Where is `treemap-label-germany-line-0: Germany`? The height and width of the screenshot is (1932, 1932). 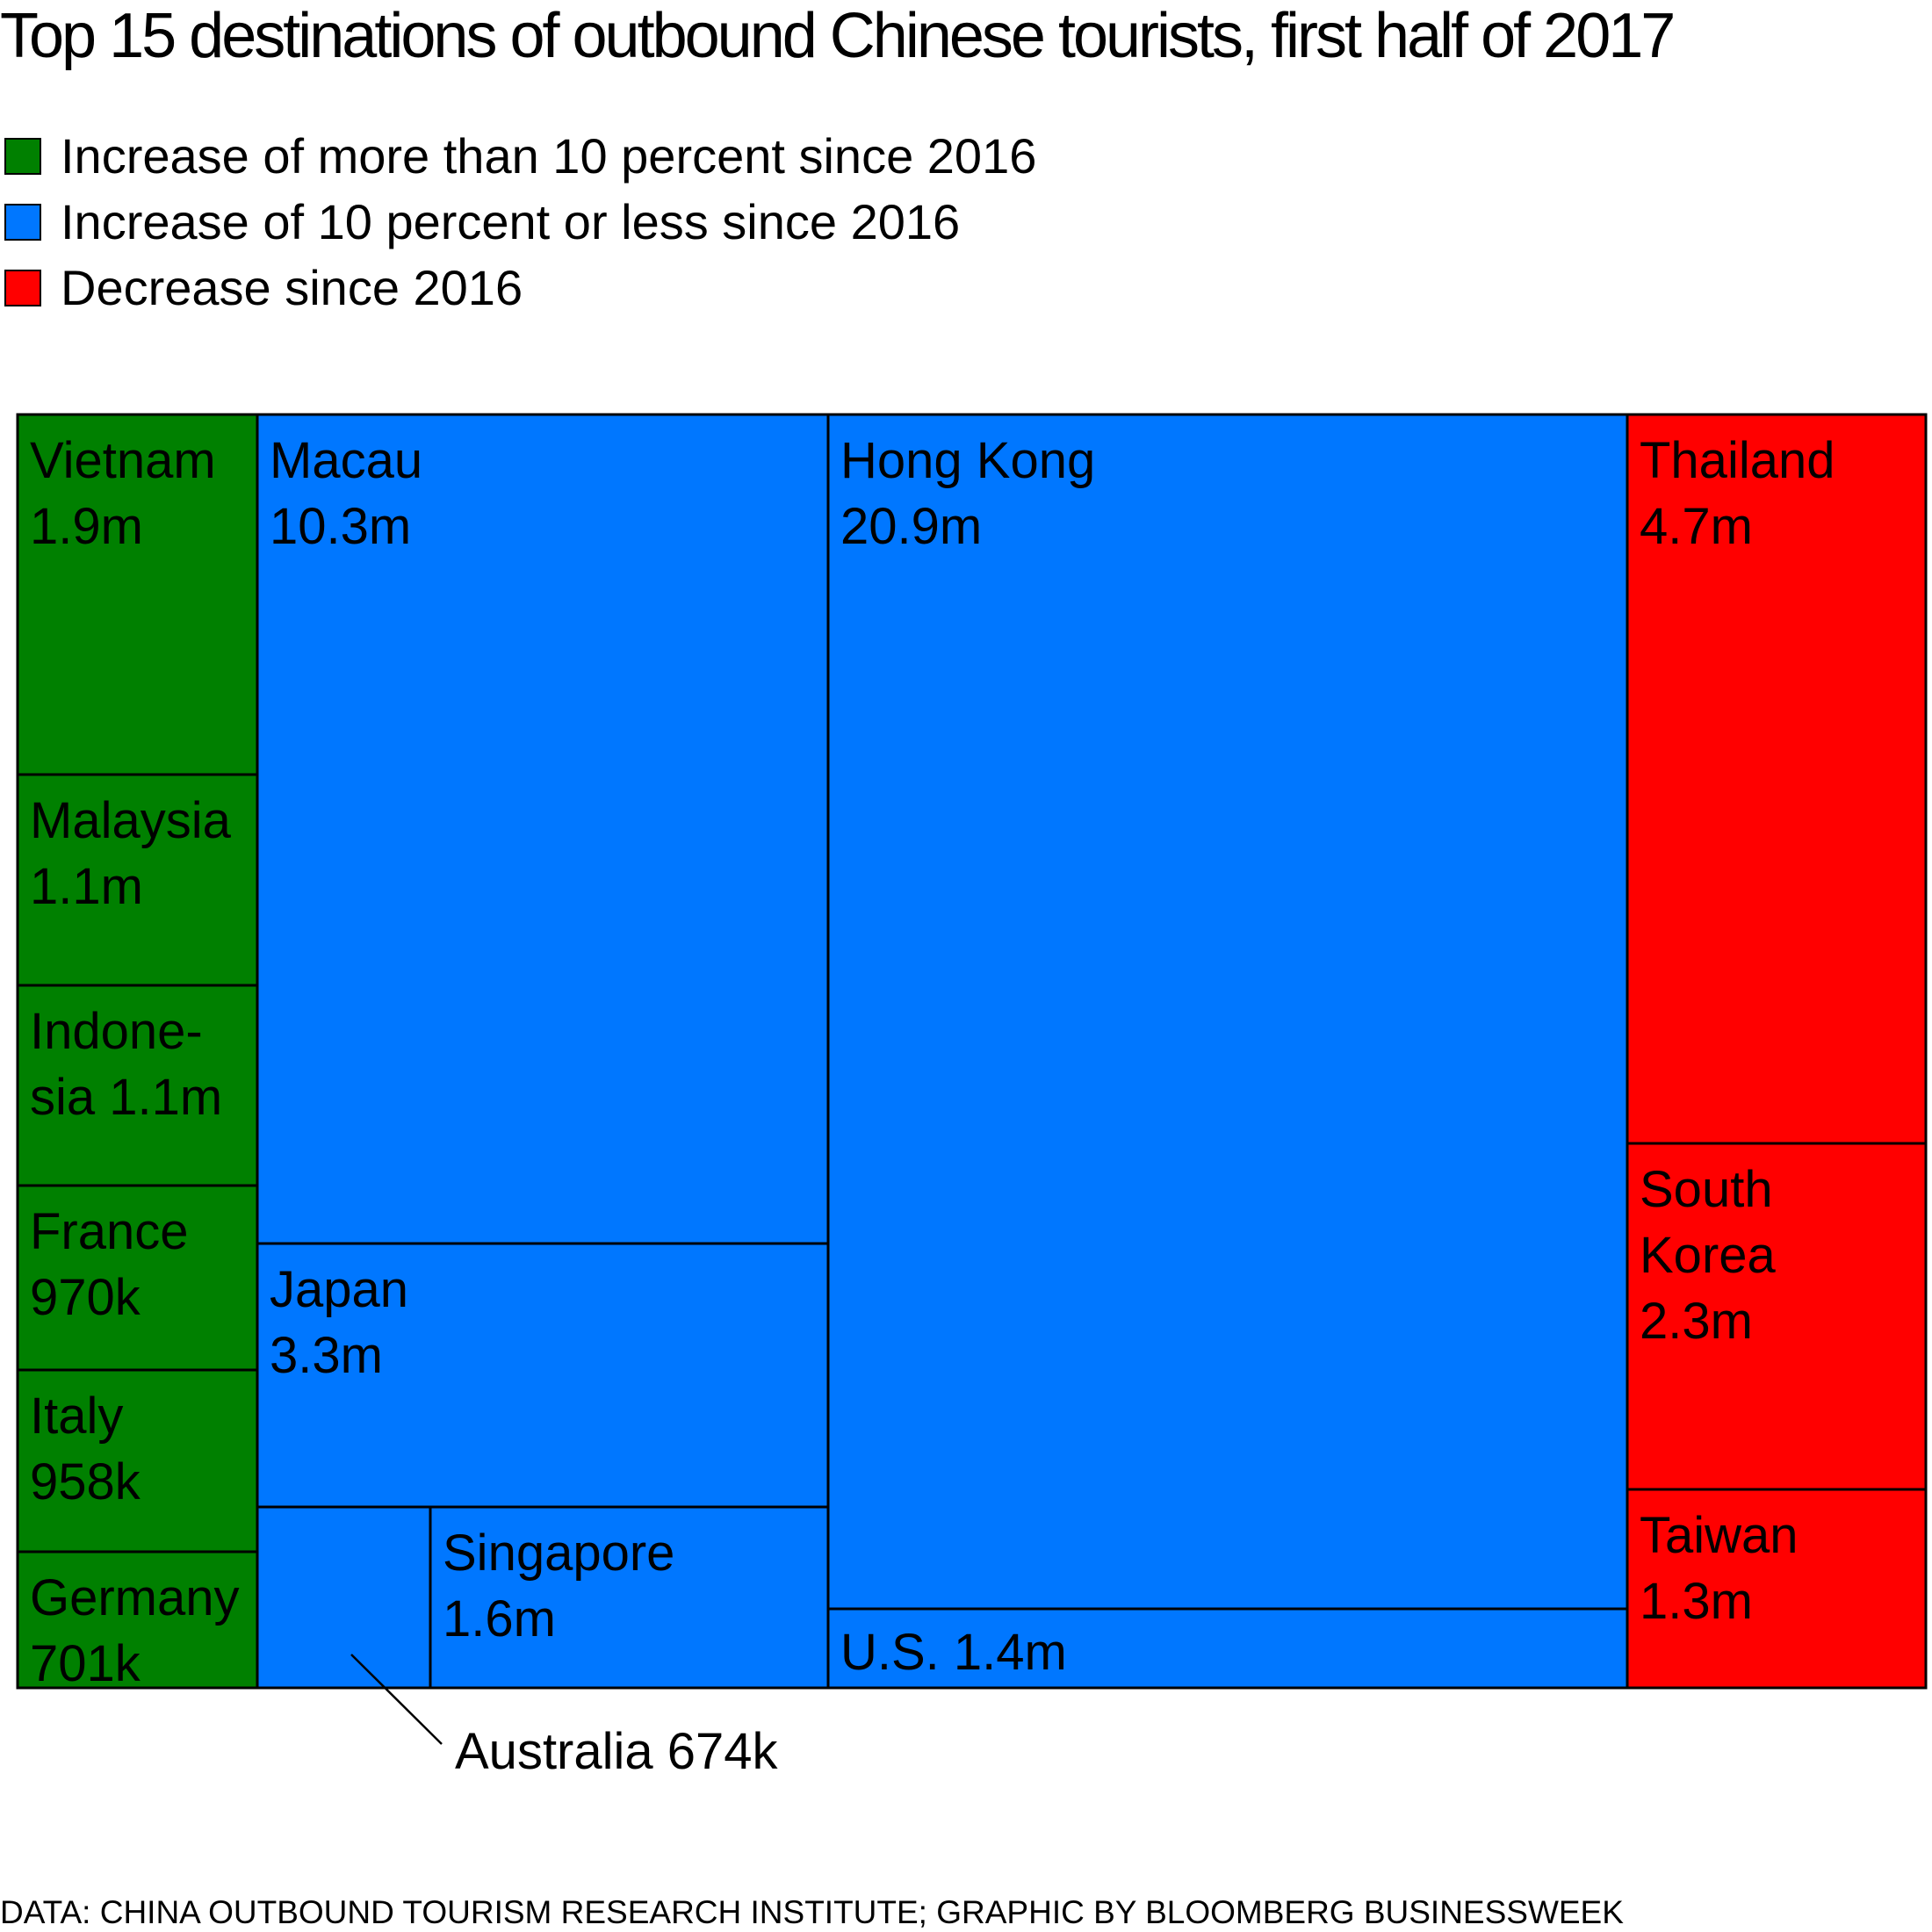 treemap-label-germany-line-0: Germany is located at coordinates (135, 1597).